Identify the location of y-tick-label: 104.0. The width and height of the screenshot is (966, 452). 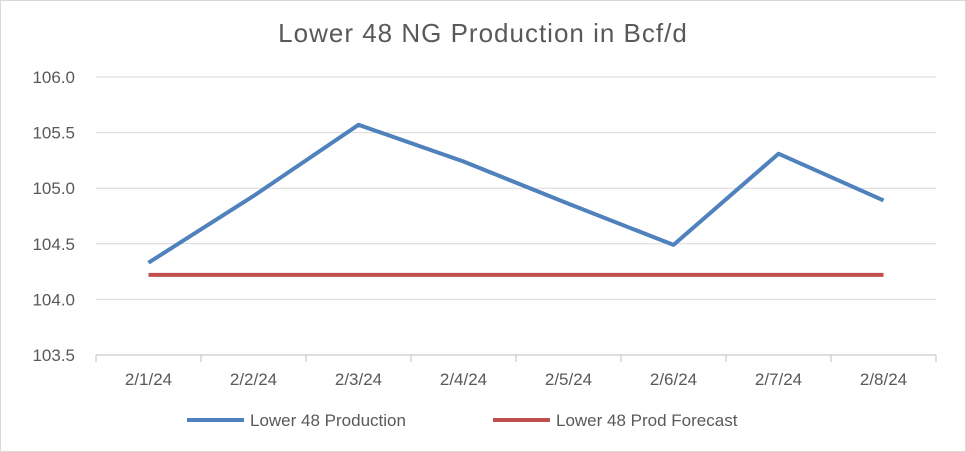
(53, 299).